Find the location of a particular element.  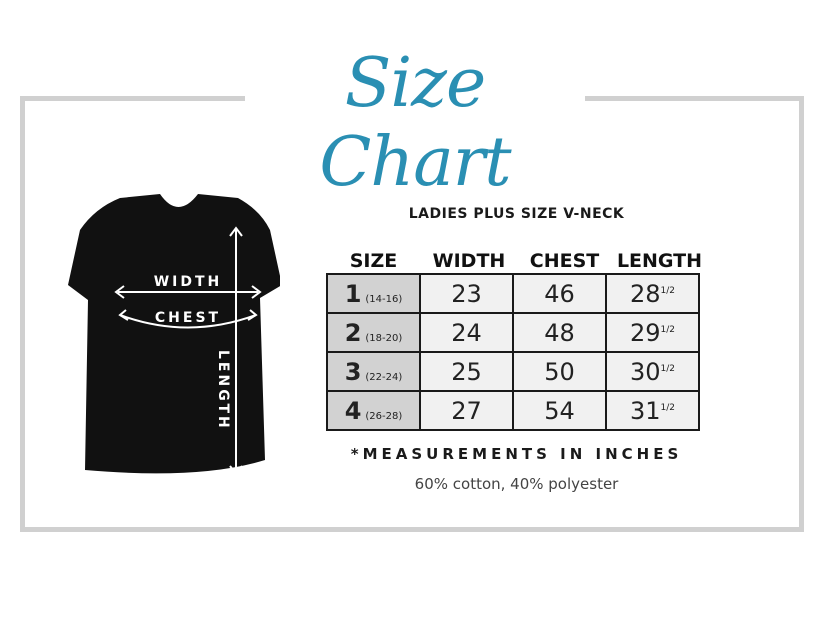

size-cell: 2 (18-20) is located at coordinates (373, 332).